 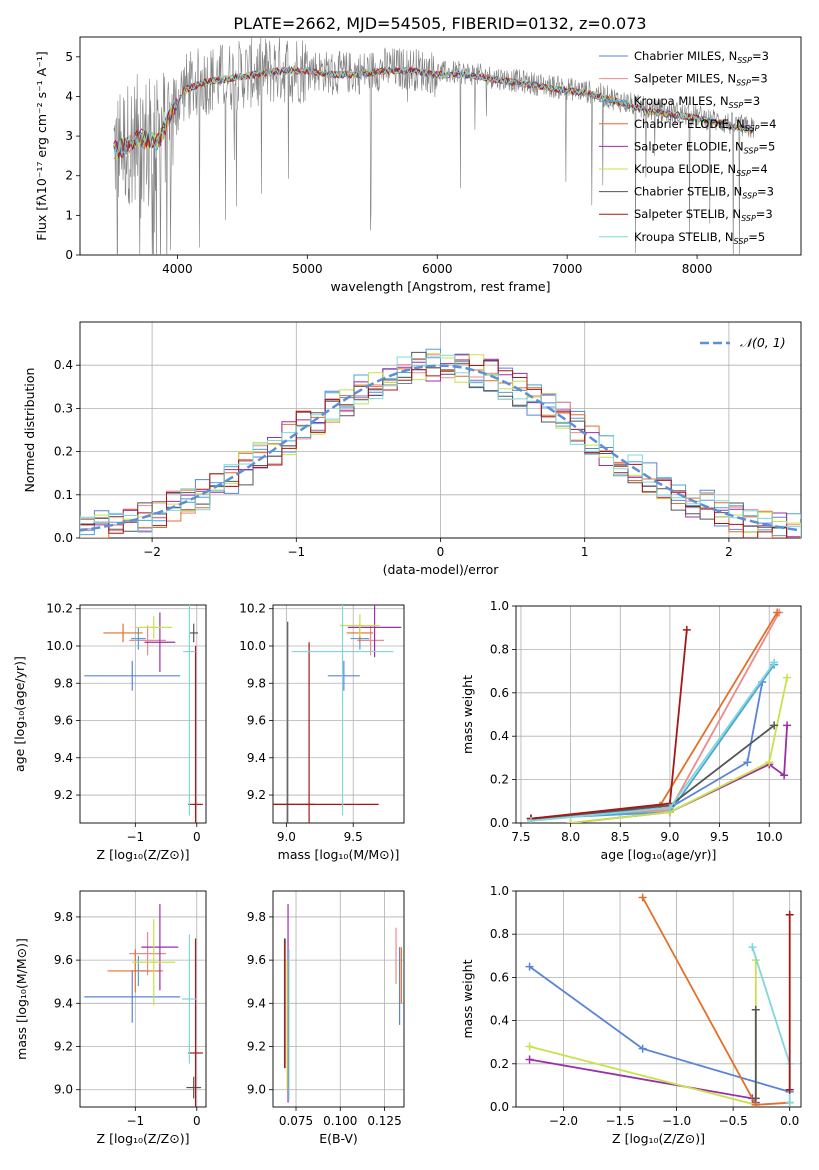 What do you see at coordinates (59, 646) in the screenshot?
I see `y-tick-label: 10.0` at bounding box center [59, 646].